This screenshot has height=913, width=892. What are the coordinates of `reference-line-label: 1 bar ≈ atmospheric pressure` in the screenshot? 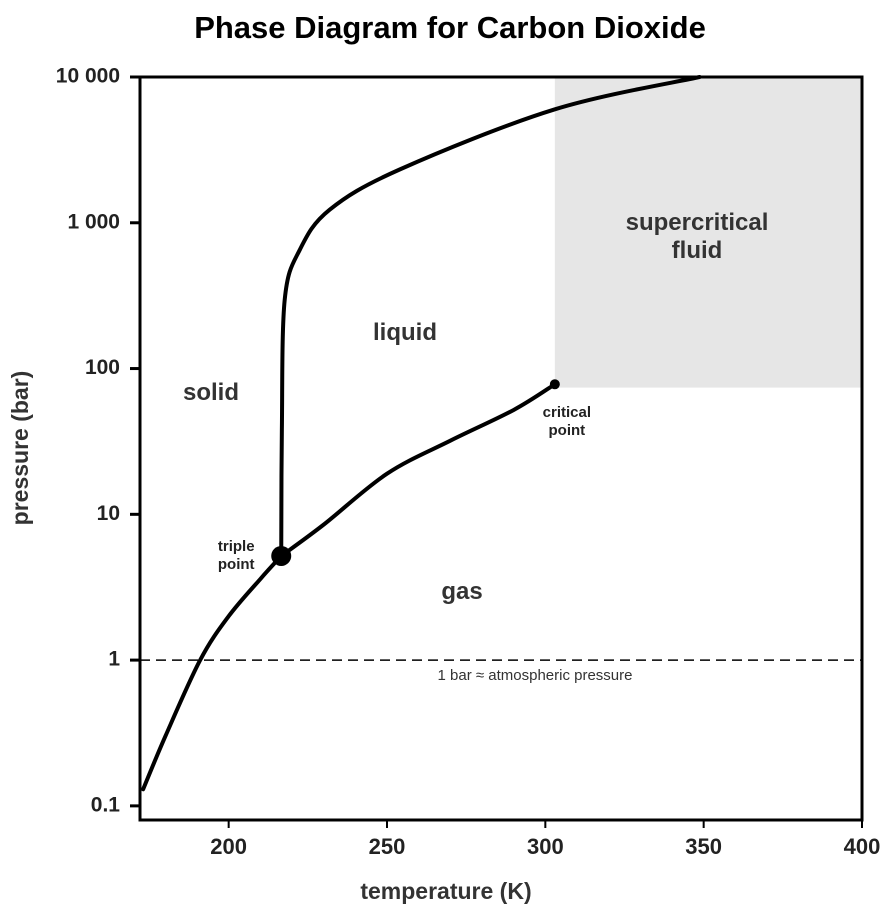 It's located at (535, 675).